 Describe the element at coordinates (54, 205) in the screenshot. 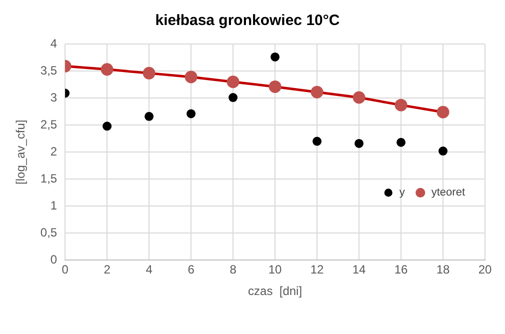

I see `y-tick-label: 1` at that location.